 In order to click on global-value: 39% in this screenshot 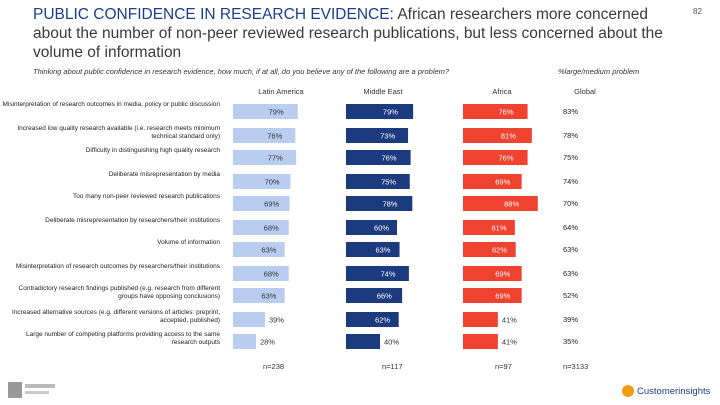, I will do `click(571, 319)`.